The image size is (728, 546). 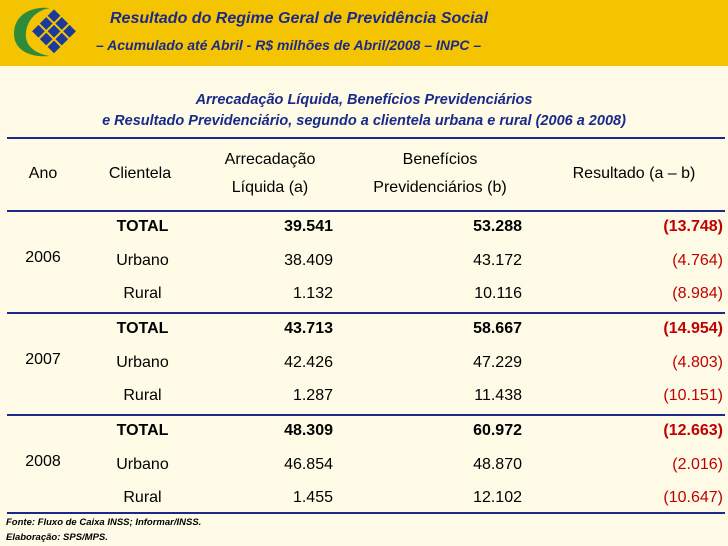 What do you see at coordinates (634, 173) in the screenshot?
I see `col-header-resultado: Resultado (a – b)` at bounding box center [634, 173].